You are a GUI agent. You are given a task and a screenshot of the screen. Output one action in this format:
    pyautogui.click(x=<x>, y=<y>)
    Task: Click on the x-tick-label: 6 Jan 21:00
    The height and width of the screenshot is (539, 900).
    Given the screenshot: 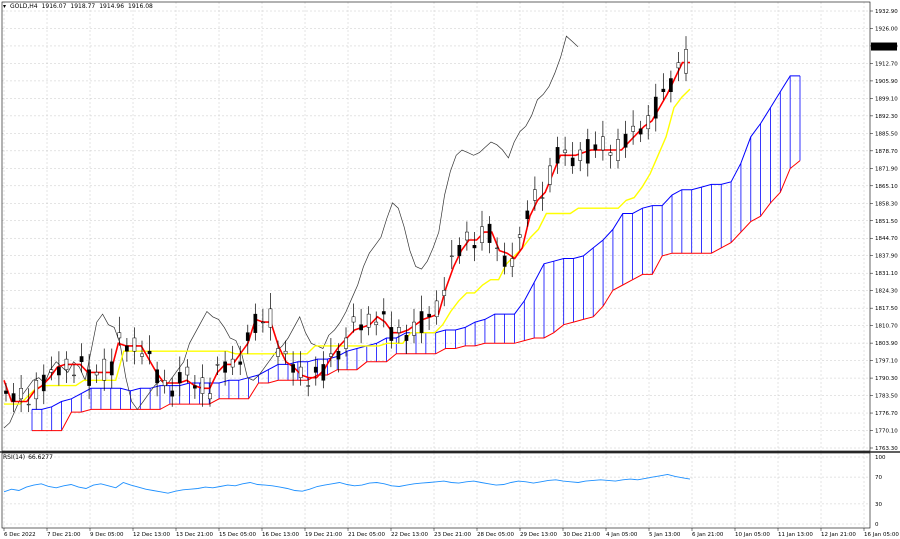 What is the action you would take?
    pyautogui.click(x=708, y=535)
    